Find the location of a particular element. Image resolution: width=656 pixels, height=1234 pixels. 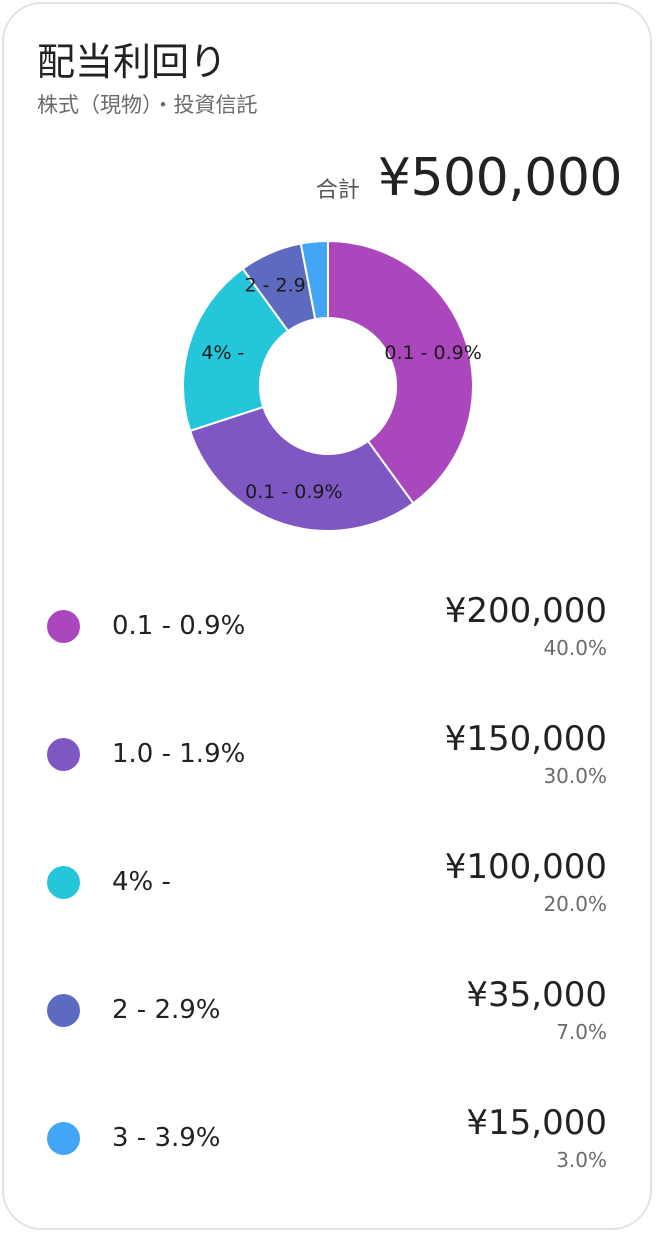

total-summary: 合計 ¥500,000 is located at coordinates (469, 178).